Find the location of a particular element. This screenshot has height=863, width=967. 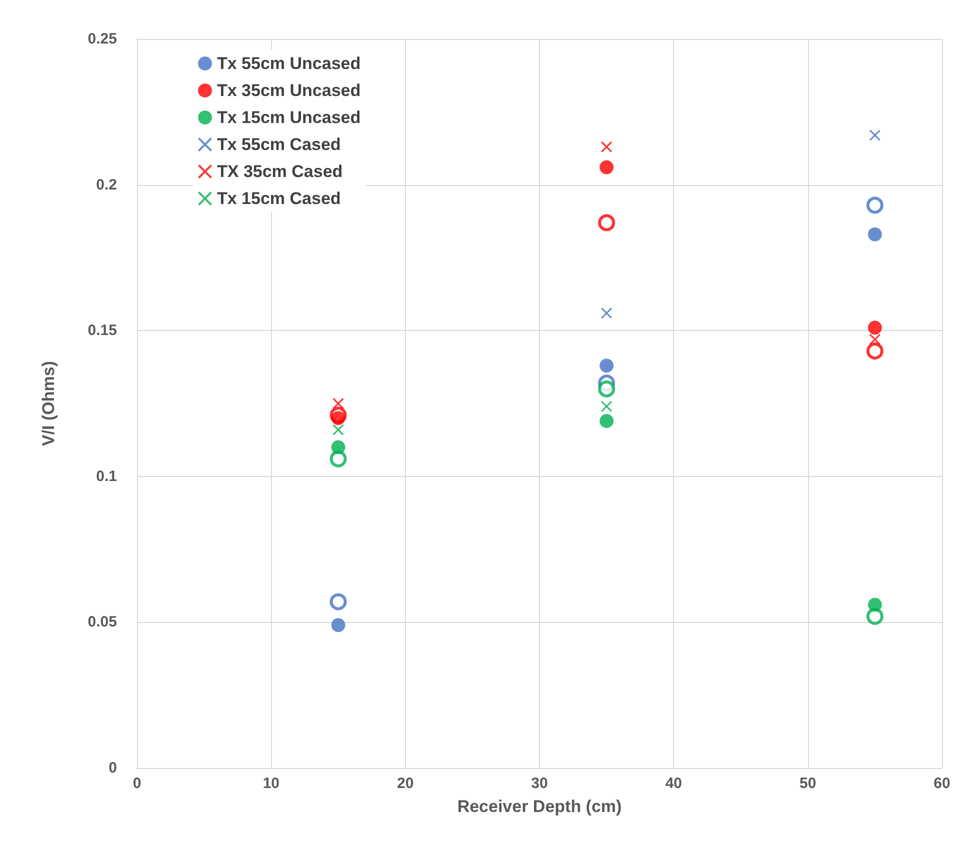

x-tick-label: 50 is located at coordinates (807, 783).